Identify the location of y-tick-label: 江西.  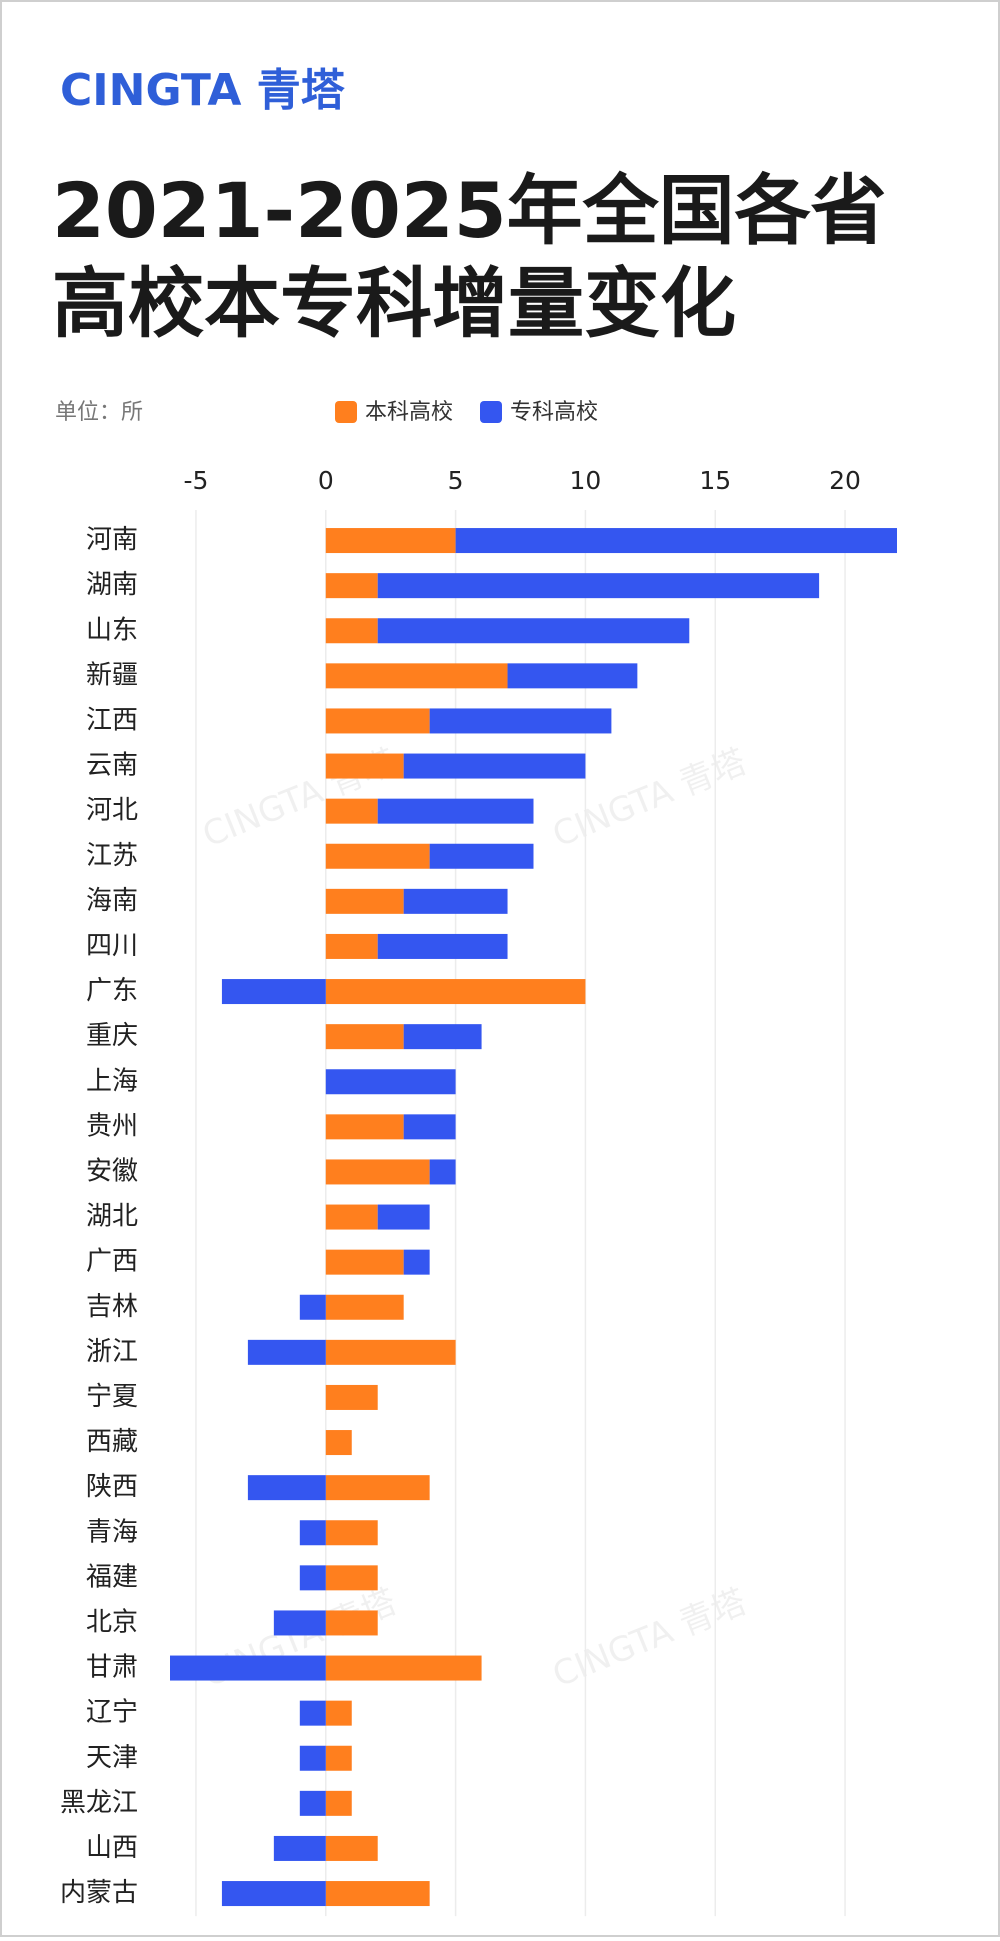
(112, 720).